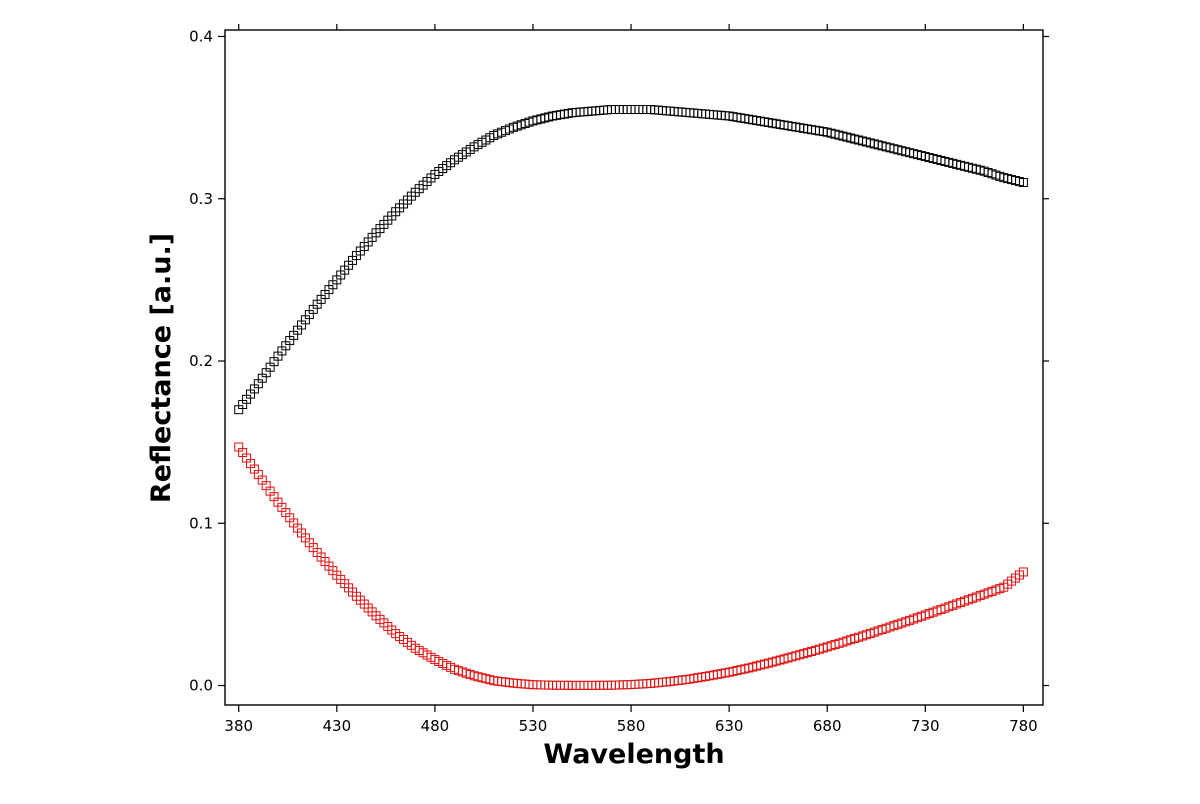  What do you see at coordinates (631, 726) in the screenshot?
I see `x-tick-label: 580` at bounding box center [631, 726].